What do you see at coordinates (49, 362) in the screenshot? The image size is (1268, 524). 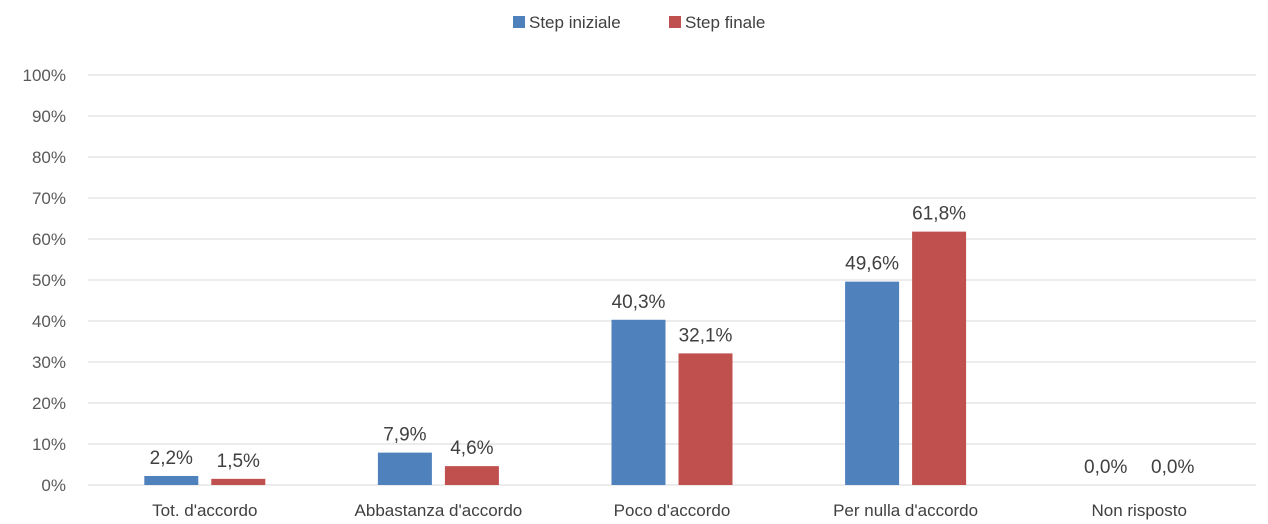 I see `y-tick-label: 30%` at bounding box center [49, 362].